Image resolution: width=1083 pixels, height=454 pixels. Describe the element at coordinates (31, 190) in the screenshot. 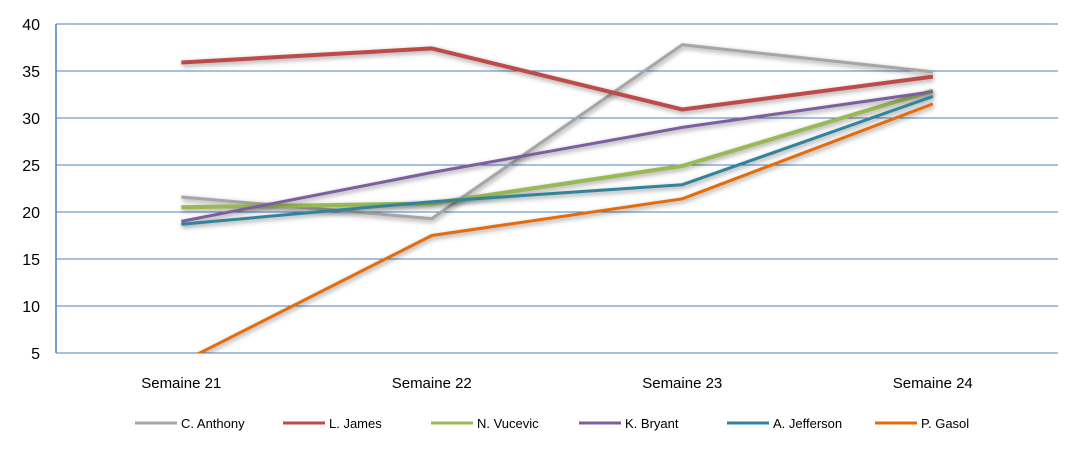

I see `y-tick-labels: 5 10 15 20 25 30 35 40` at that location.